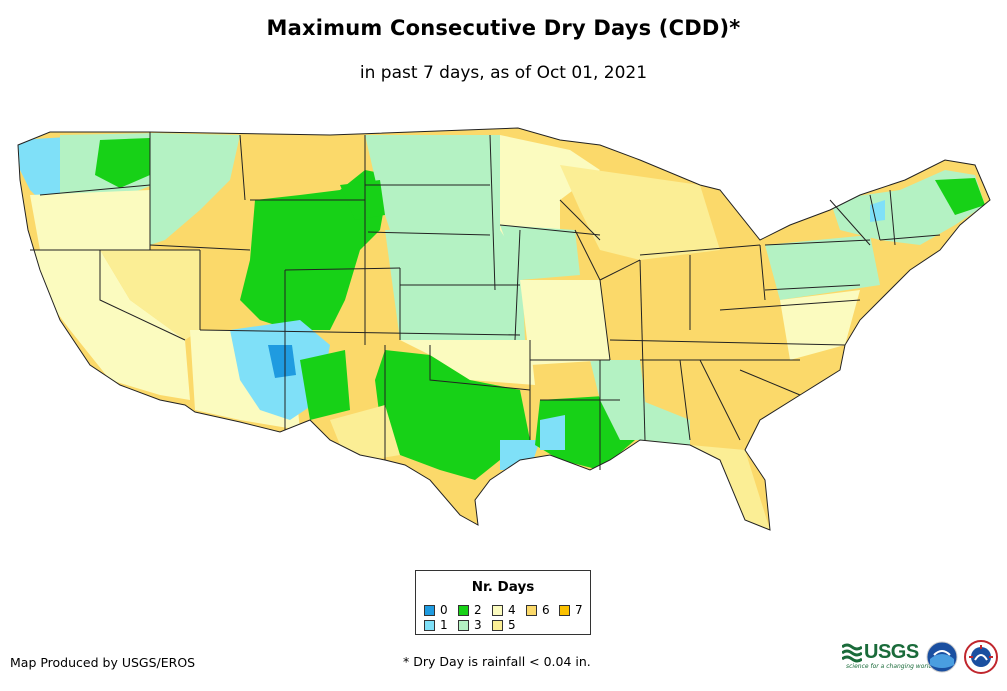  Describe the element at coordinates (470, 610) in the screenshot. I see `legend-item-2: 2` at that location.